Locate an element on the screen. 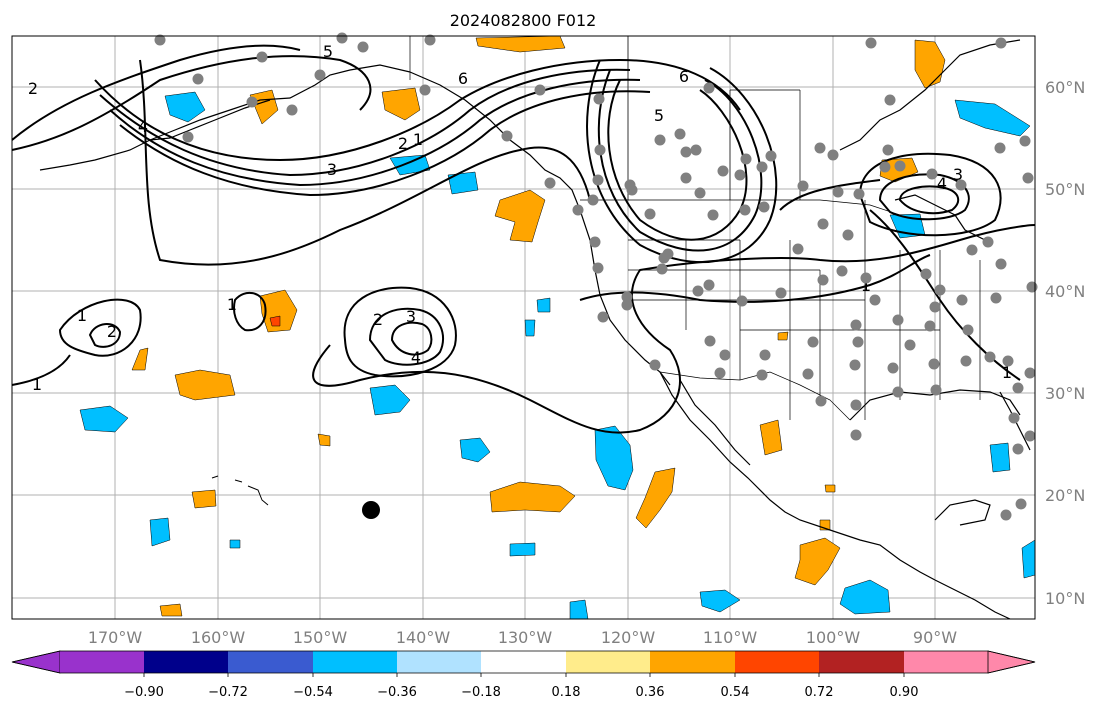 Image resolution: width=1105 pixels, height=712 pixels. storm-center-marker is located at coordinates (371, 510).